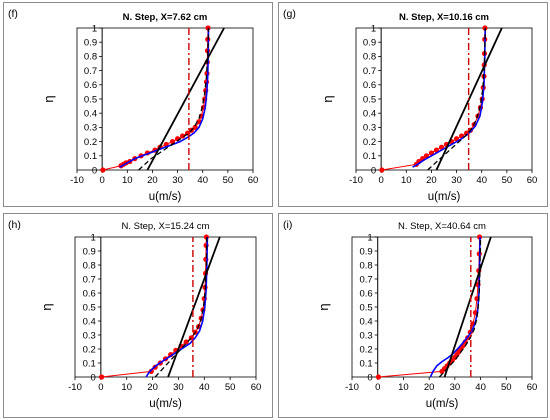 This screenshot has width=550, height=420. What do you see at coordinates (13, 14) in the screenshot?
I see `panel-label: (f)` at bounding box center [13, 14].